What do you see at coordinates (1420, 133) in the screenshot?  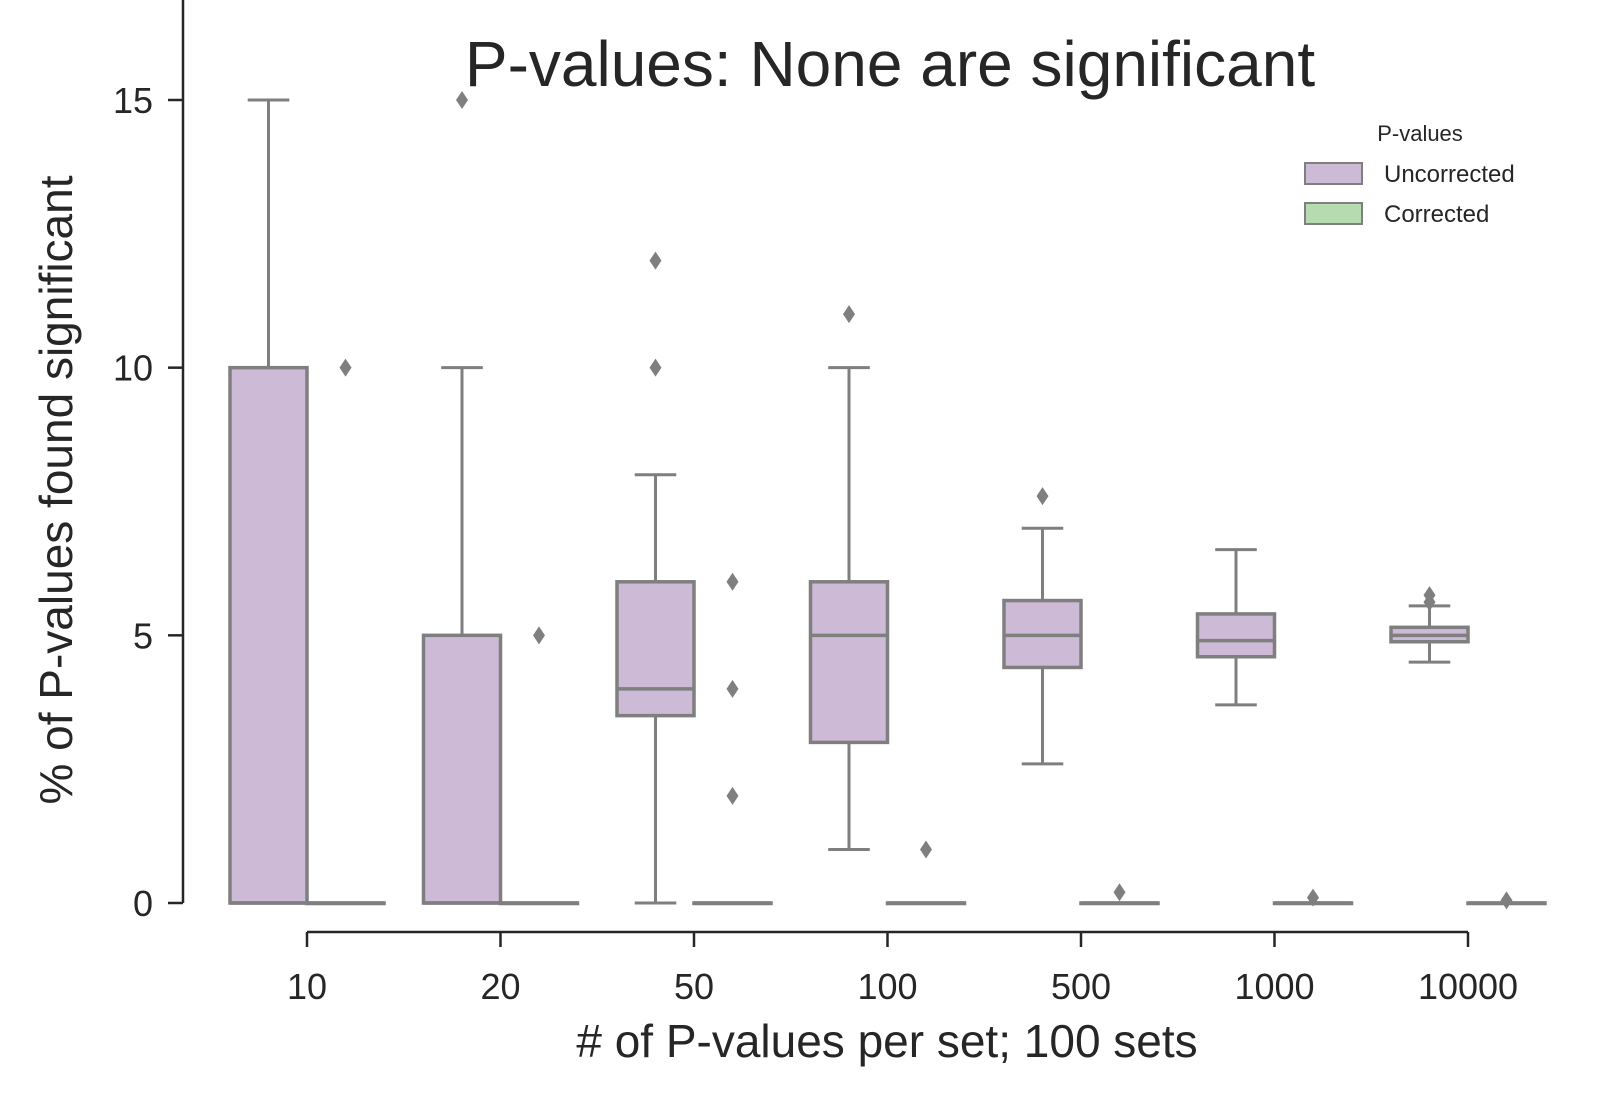 I see `legend-title: P-values` at bounding box center [1420, 133].